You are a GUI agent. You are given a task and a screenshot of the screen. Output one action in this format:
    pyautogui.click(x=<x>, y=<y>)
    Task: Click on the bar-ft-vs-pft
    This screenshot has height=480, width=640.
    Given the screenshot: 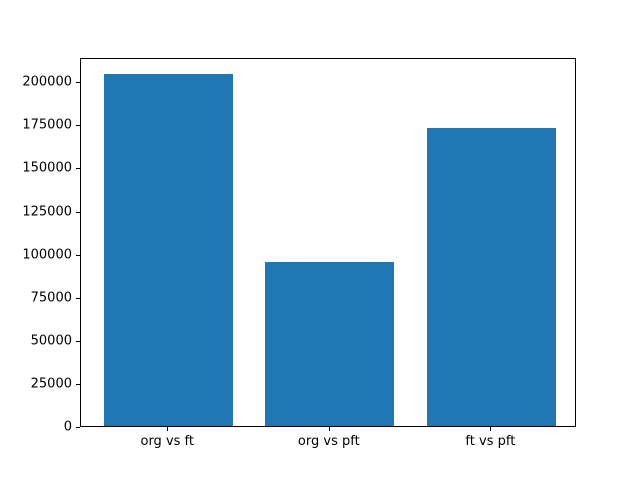 What is the action you would take?
    pyautogui.click(x=491, y=277)
    